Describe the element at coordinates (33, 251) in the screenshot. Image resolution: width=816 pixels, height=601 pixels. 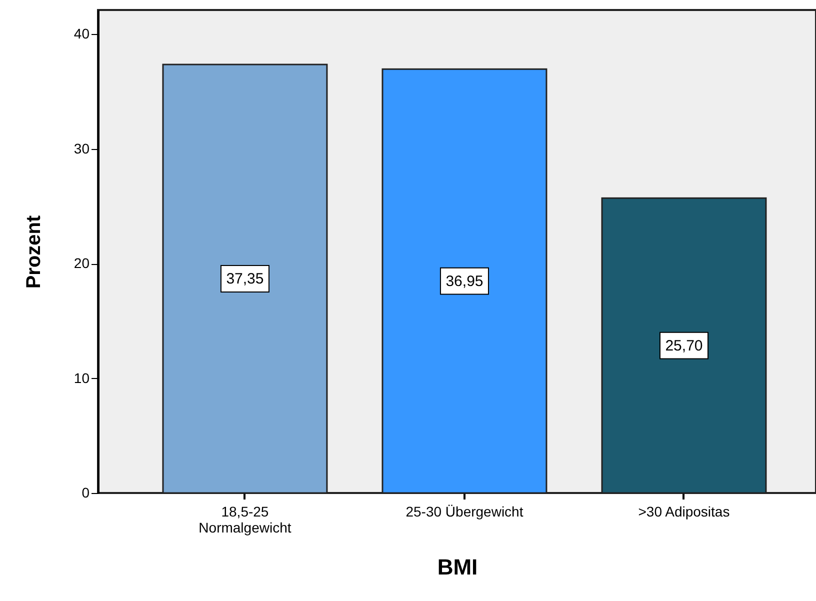
I see `y-axis-title: Prozent` at that location.